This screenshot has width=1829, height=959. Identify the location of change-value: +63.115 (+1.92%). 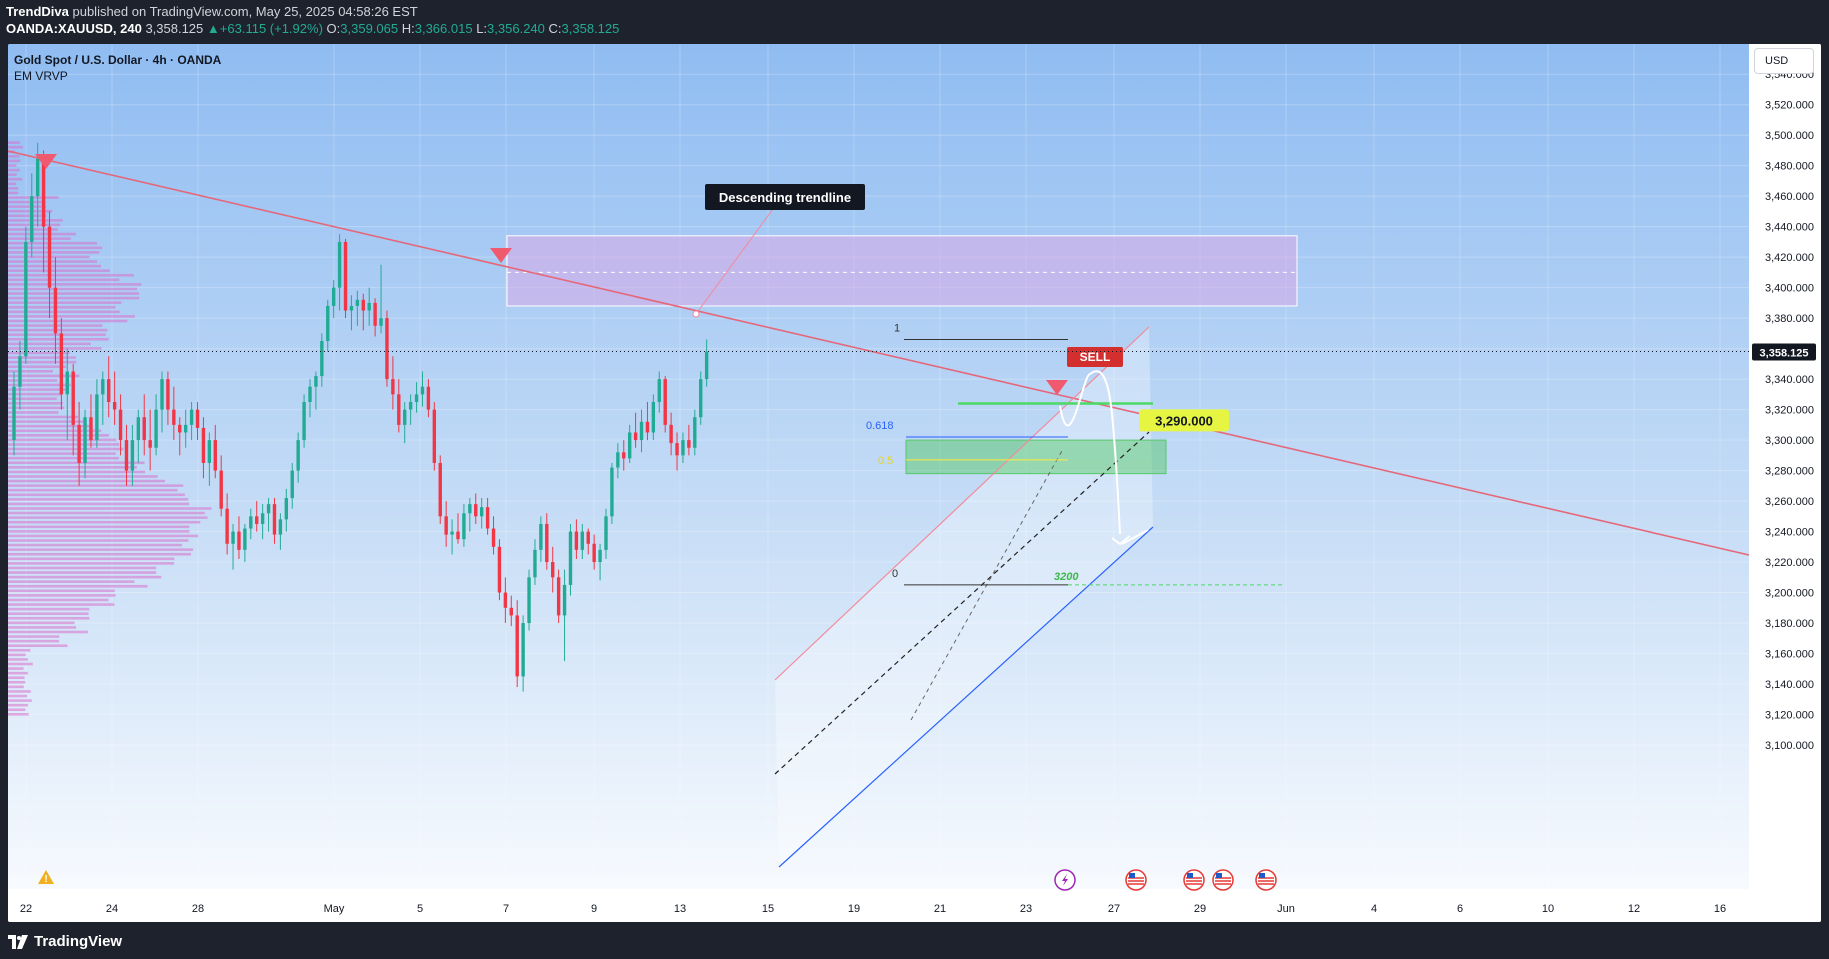
(271, 28).